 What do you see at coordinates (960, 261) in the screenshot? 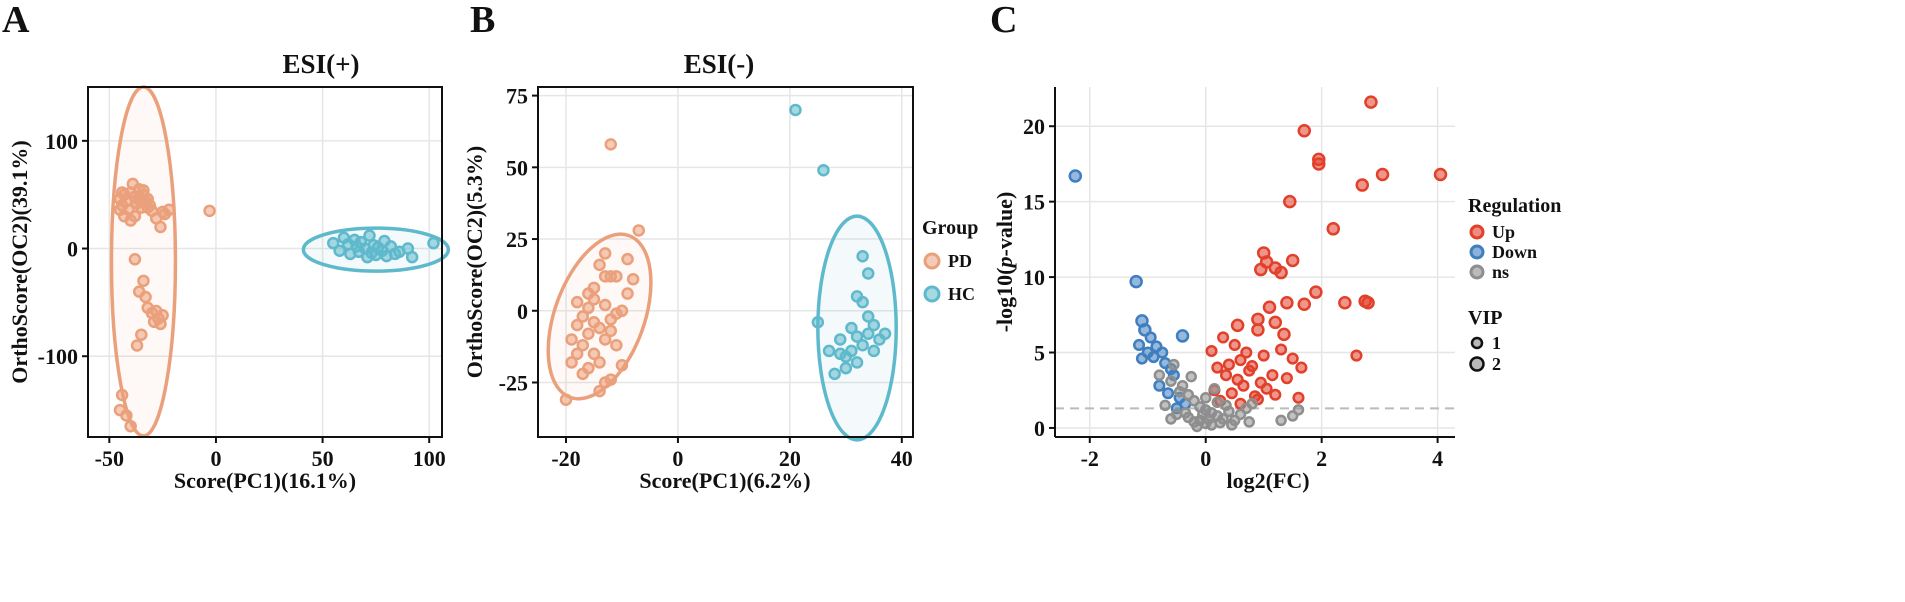
I see `legend-label-pd: PD` at bounding box center [960, 261].